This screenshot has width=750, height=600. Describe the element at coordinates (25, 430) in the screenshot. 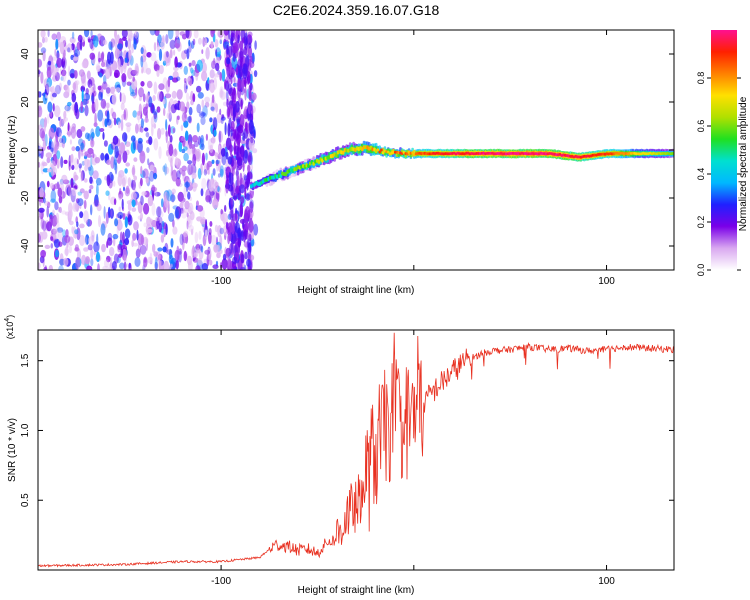

I see `snr-y-tick-label: 1.0` at that location.